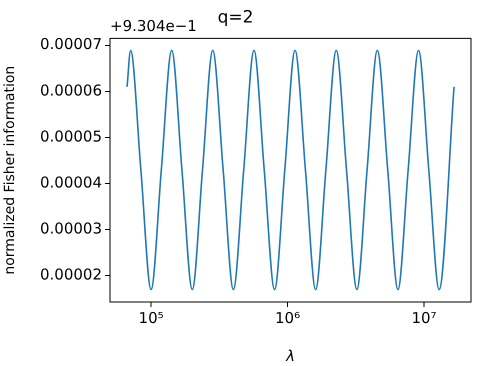 This screenshot has width=488, height=366. What do you see at coordinates (236, 18) in the screenshot?
I see `chart-title: q=2` at bounding box center [236, 18].